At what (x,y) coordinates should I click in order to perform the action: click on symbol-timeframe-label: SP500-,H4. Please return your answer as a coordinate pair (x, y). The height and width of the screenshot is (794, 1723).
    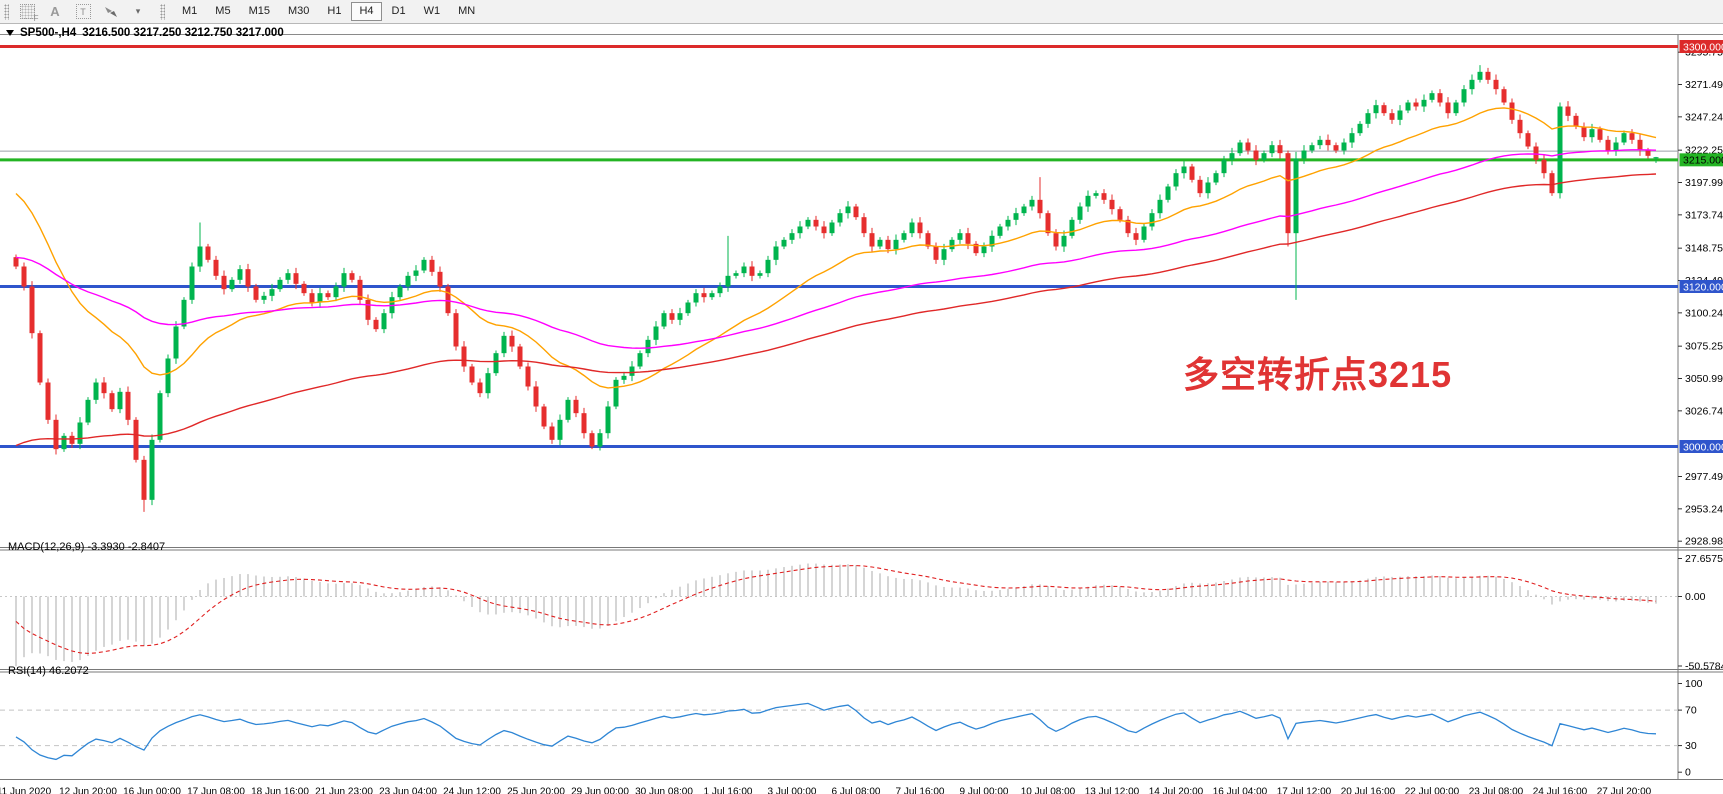
    Looking at the image, I should click on (48, 33).